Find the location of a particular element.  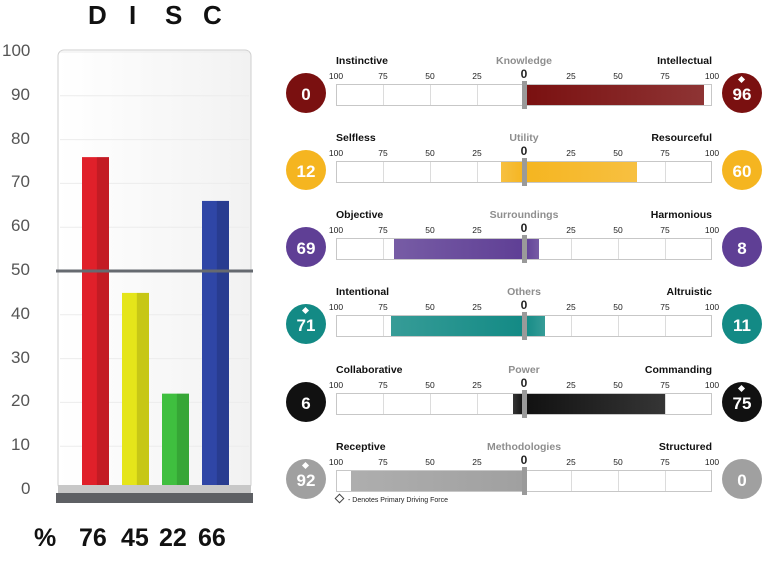

motivator-name: Methodologies is located at coordinates (524, 447).